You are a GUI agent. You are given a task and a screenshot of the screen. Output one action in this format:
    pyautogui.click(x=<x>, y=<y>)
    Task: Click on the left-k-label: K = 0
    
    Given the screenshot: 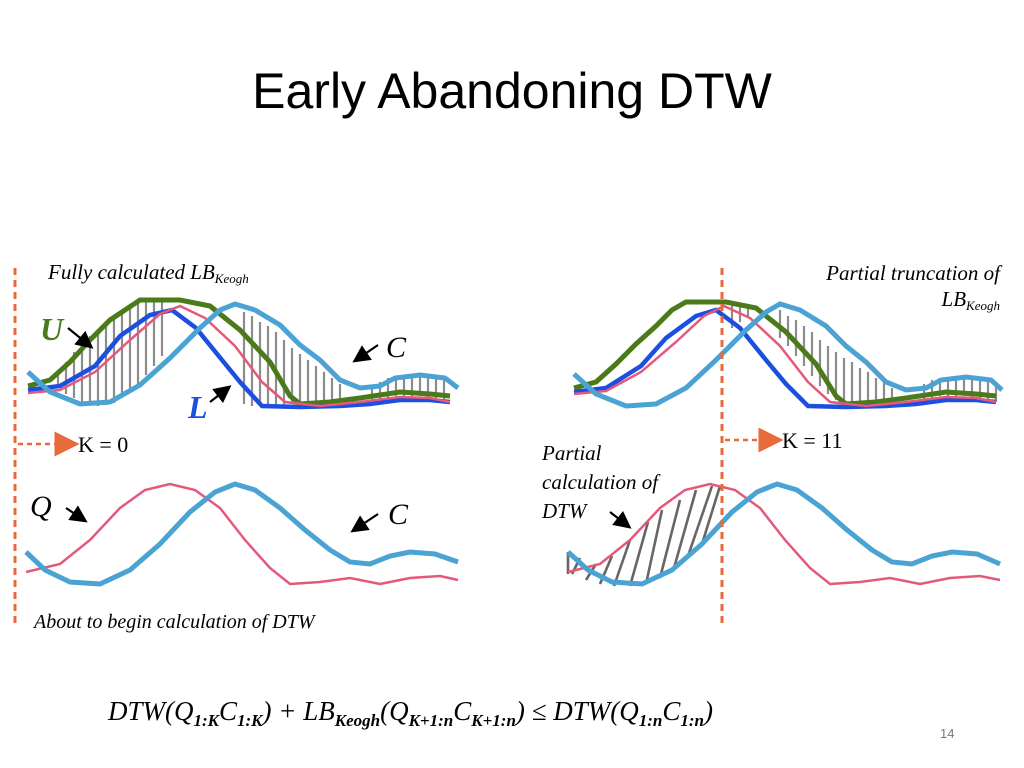 What is the action you would take?
    pyautogui.click(x=103, y=444)
    